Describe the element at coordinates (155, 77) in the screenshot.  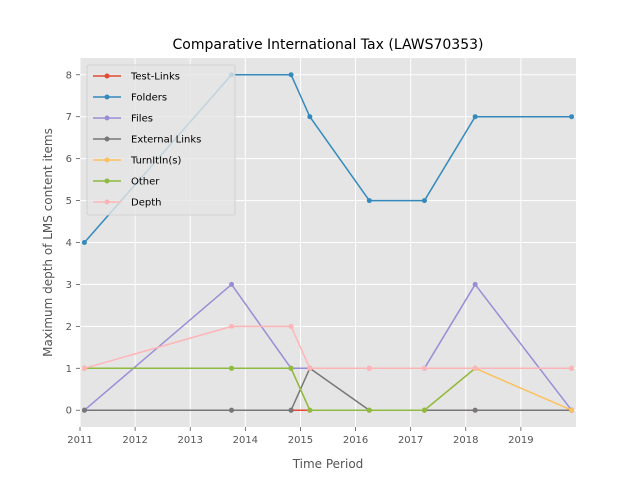
I see `legend-label: Test-Links` at that location.